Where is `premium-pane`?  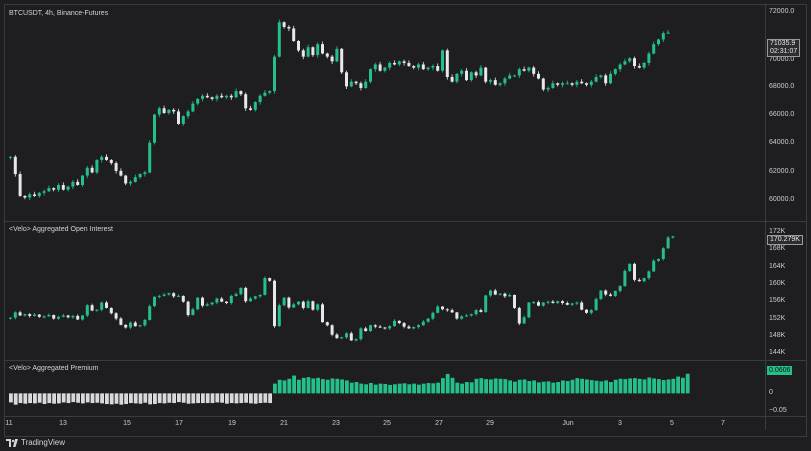
premium-pane is located at coordinates (385, 388).